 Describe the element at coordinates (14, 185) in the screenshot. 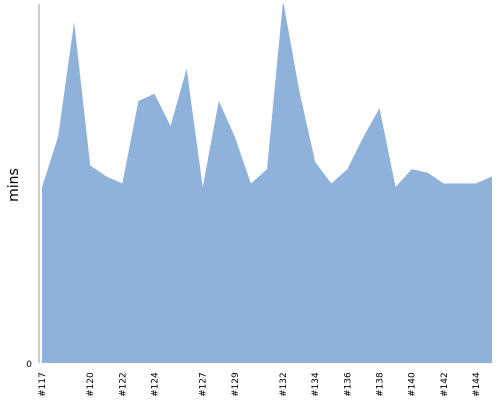

I see `y-axis-label: mins` at that location.